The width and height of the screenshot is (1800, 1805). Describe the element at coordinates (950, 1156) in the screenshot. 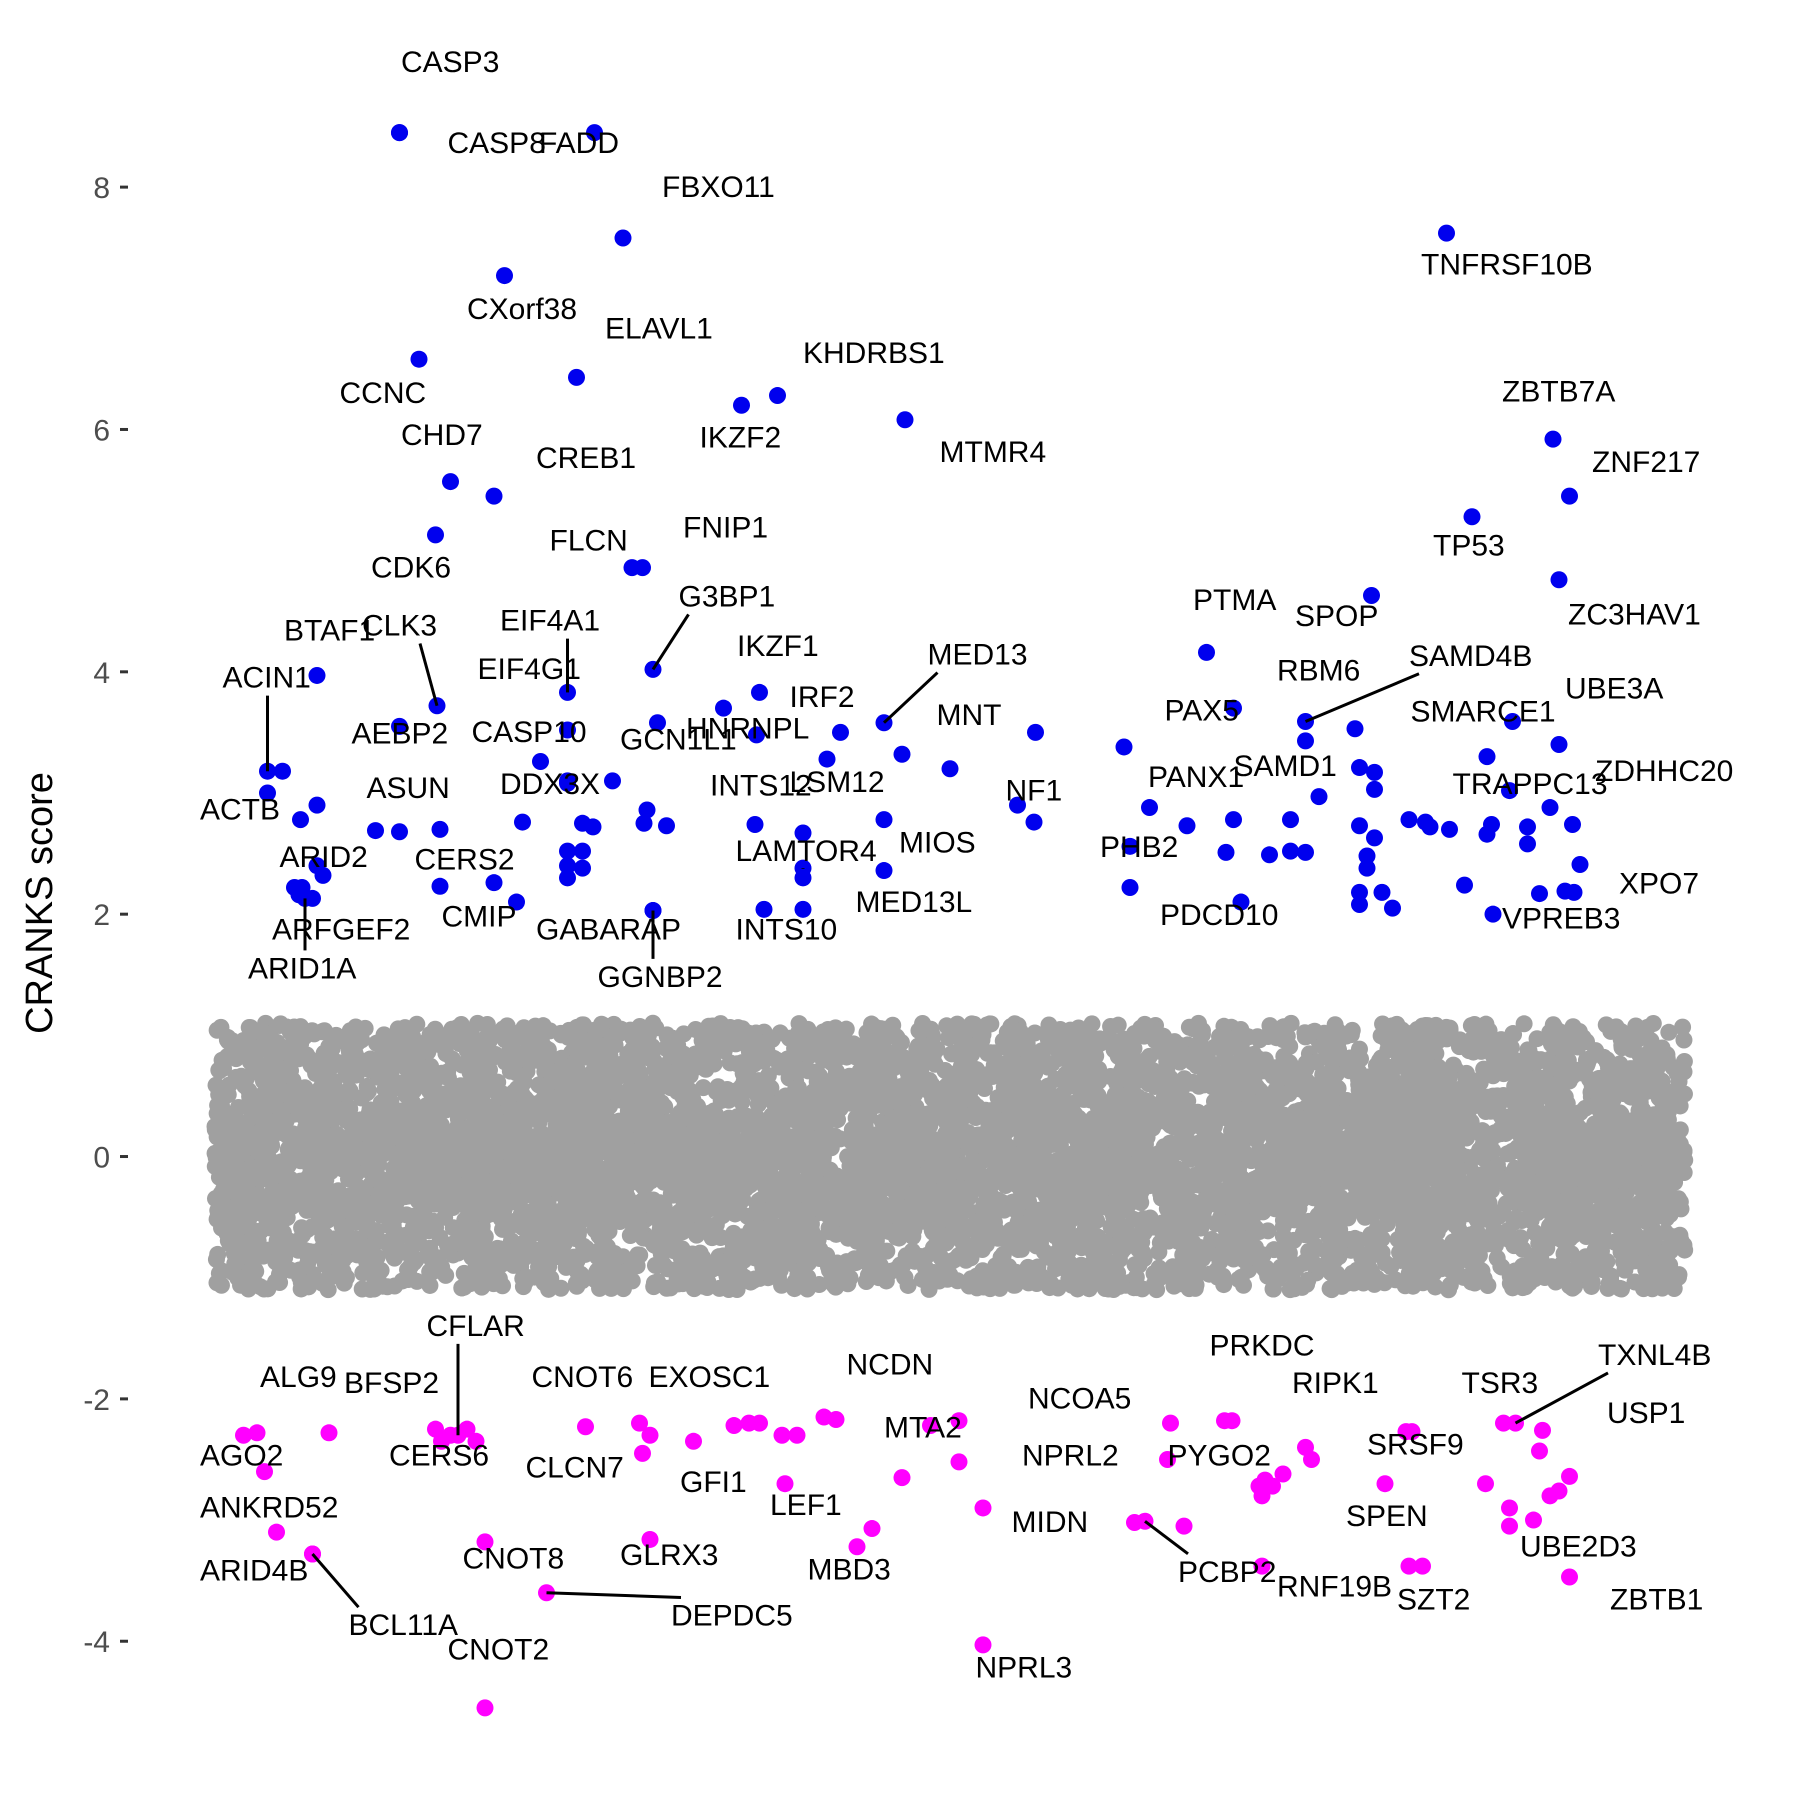

I see `background-points` at that location.